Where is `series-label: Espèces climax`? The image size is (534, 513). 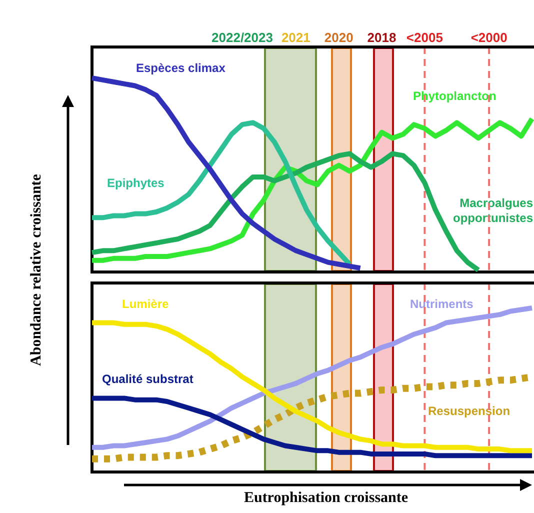 series-label: Espèces climax is located at coordinates (181, 68).